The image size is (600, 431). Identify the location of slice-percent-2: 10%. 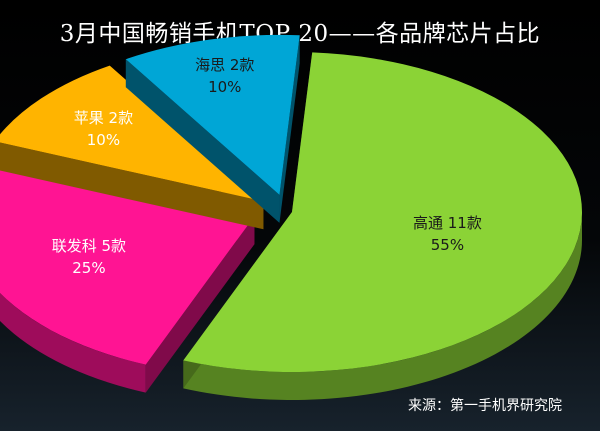
(103, 140).